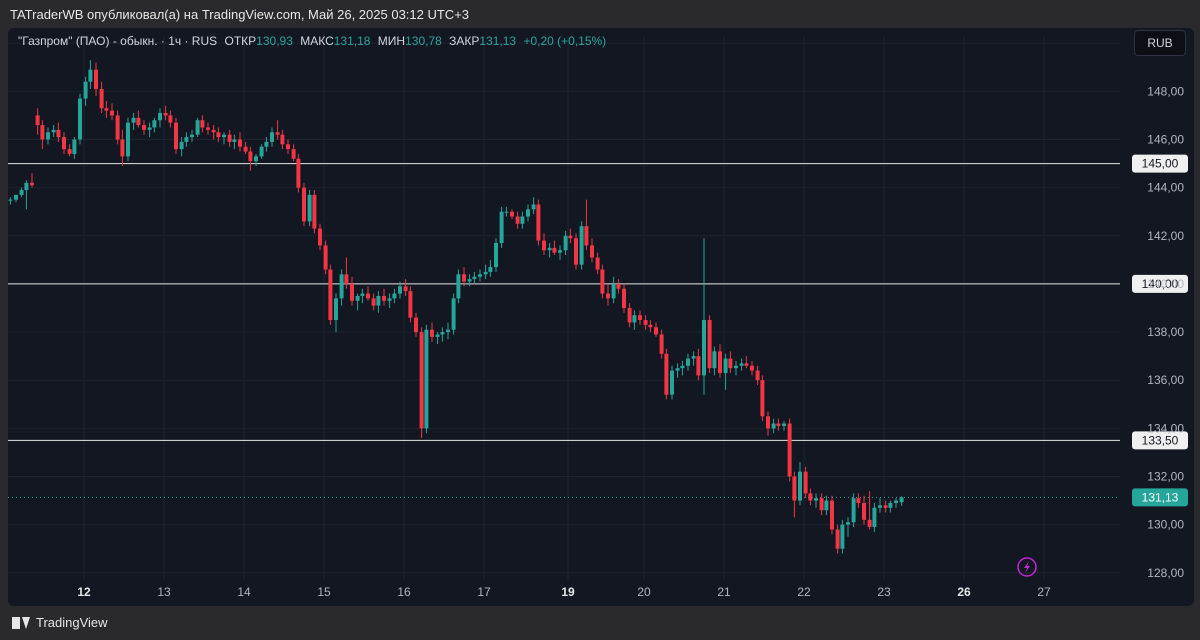 The width and height of the screenshot is (1200, 640). What do you see at coordinates (1165, 188) in the screenshot?
I see `y-tick-label: 144,00` at bounding box center [1165, 188].